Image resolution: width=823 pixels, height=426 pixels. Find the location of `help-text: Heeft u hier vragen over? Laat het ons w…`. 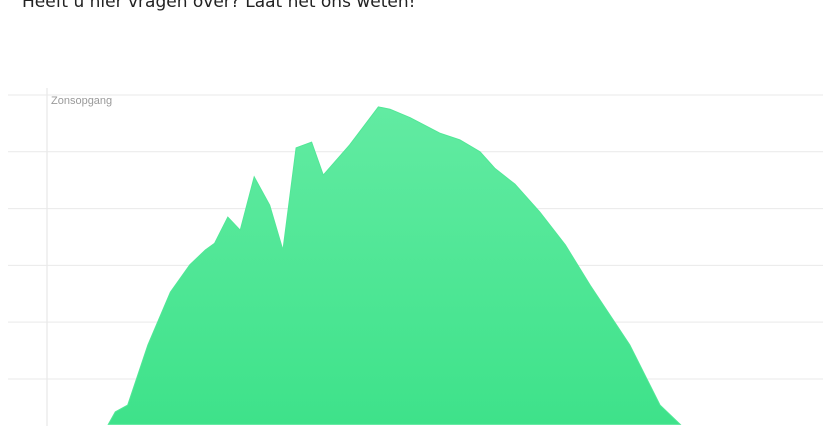

help-text: Heeft u hier vragen over? Laat het ons w… is located at coordinates (218, 6).